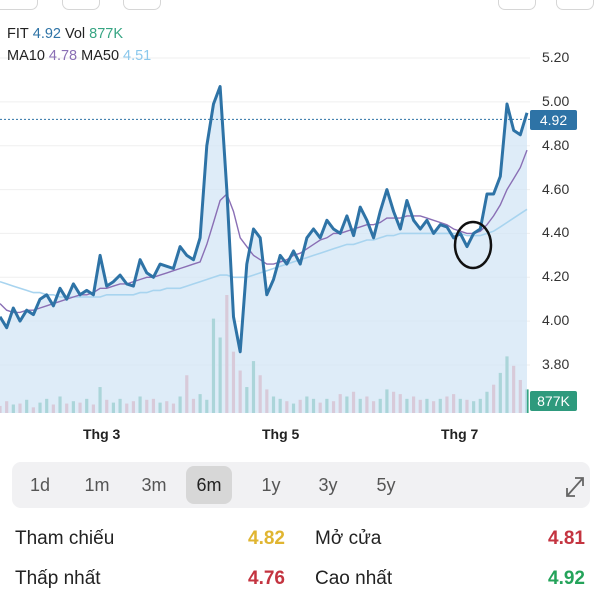 The image size is (600, 600). Describe the element at coordinates (553, 120) in the screenshot. I see `price-tag: 4.92` at that location.